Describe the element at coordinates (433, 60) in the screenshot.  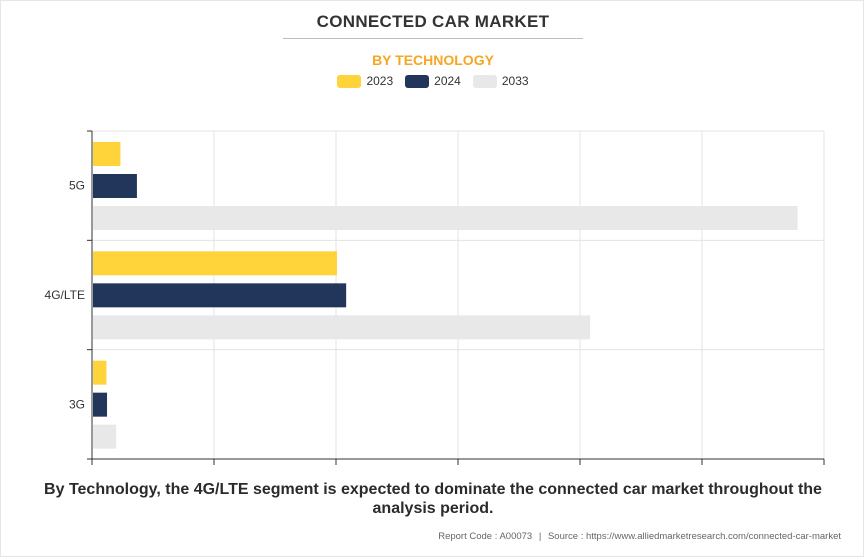
I see `chart-subtitle: BY TECHNOLOGY` at that location.